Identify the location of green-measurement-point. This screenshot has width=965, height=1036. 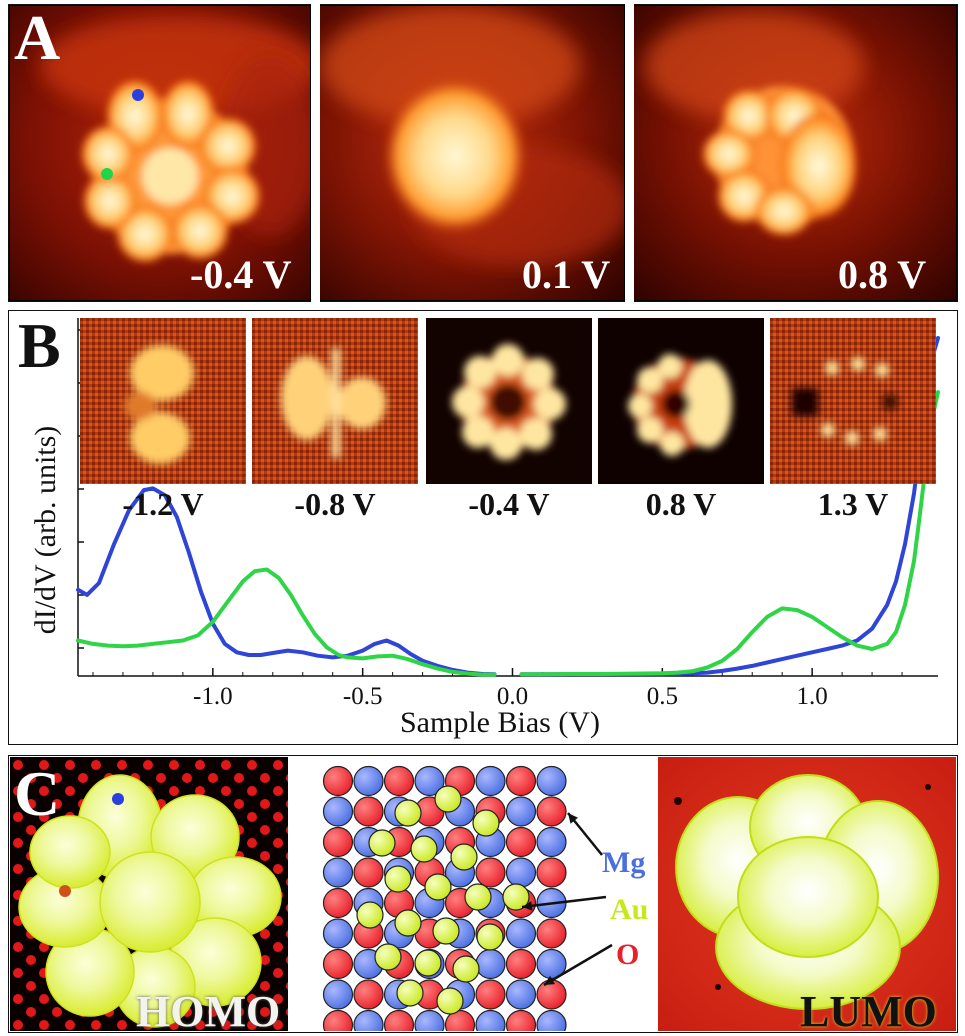
(107, 174).